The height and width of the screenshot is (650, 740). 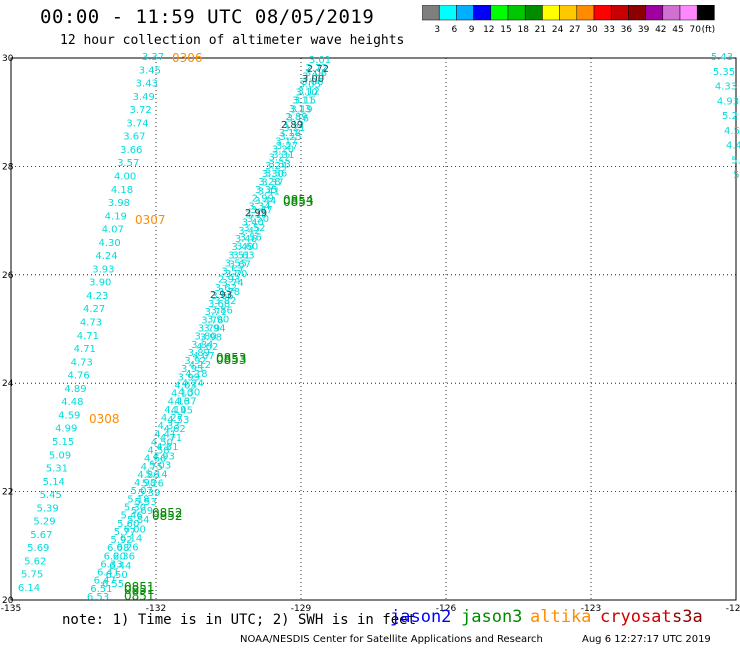 I want to click on diag-track-b-value: 4.81, so click(x=167, y=447).